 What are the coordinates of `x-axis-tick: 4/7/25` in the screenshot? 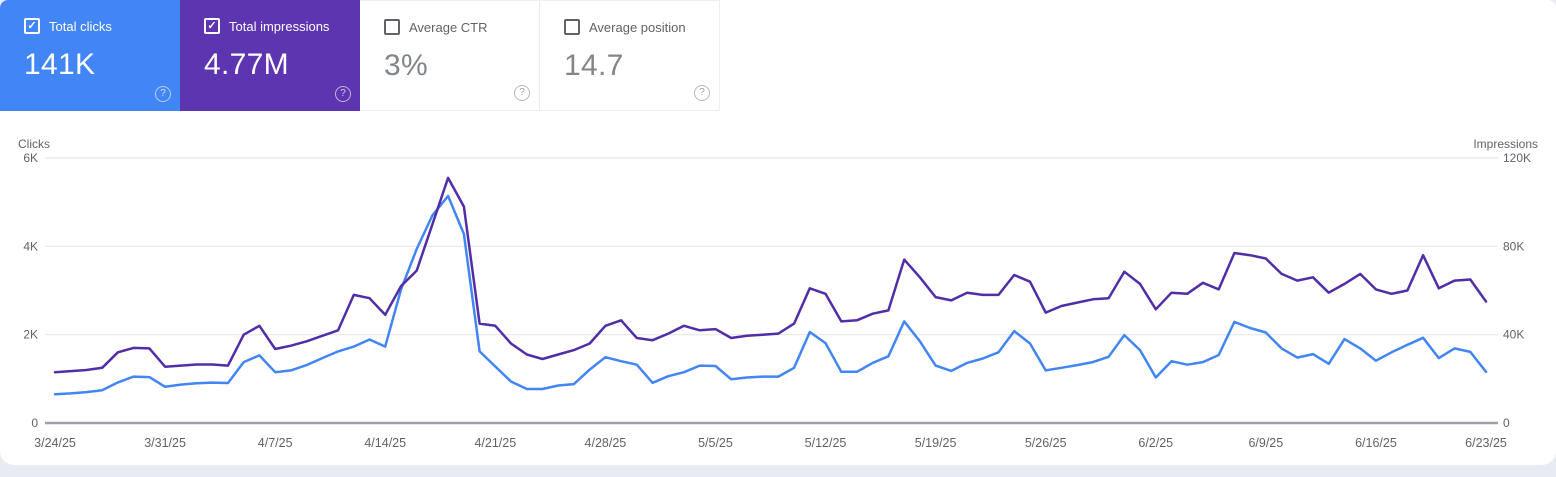 It's located at (275, 443).